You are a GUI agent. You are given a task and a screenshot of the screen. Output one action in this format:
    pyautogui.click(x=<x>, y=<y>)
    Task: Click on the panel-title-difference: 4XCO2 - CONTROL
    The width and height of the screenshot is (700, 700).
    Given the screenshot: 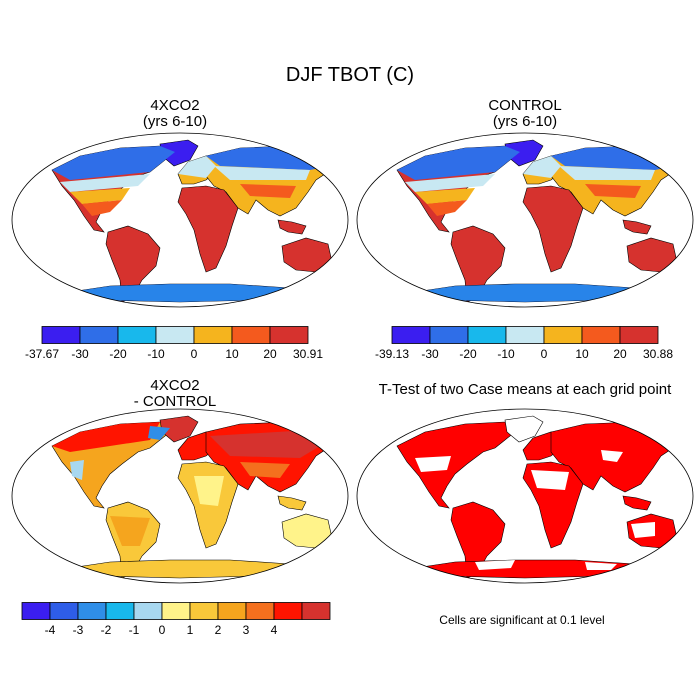 What is the action you would take?
    pyautogui.click(x=175, y=393)
    